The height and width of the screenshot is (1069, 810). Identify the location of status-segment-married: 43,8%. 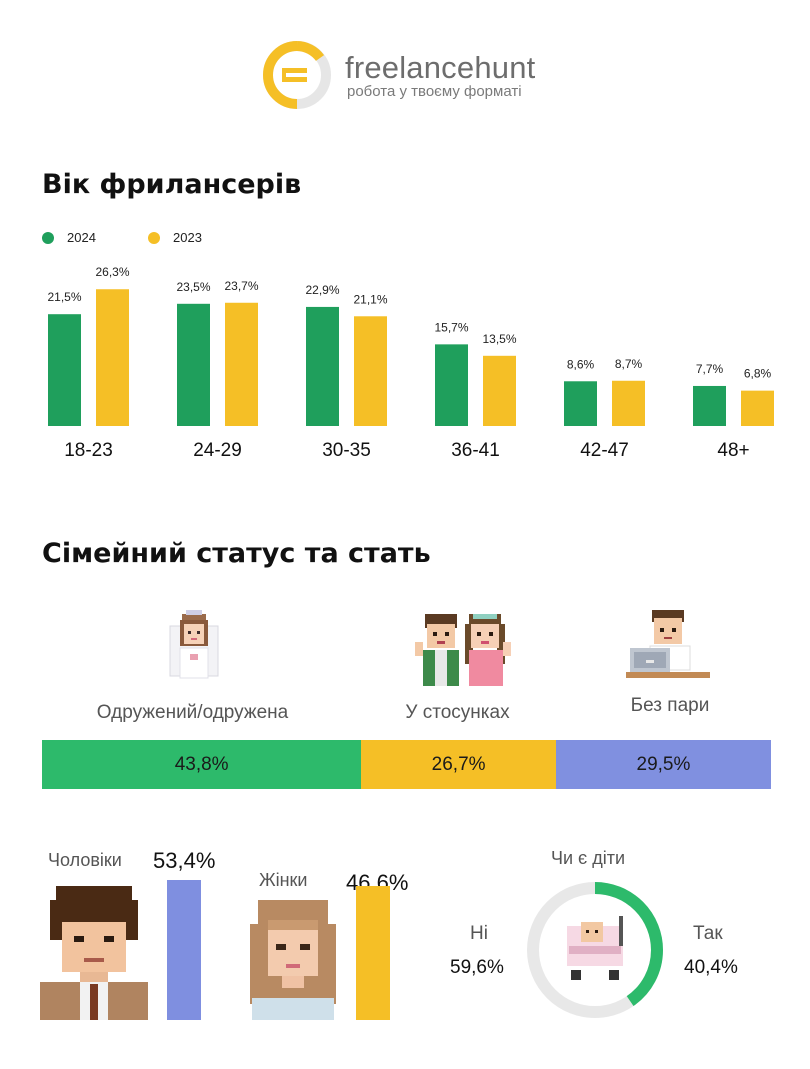
(202, 764).